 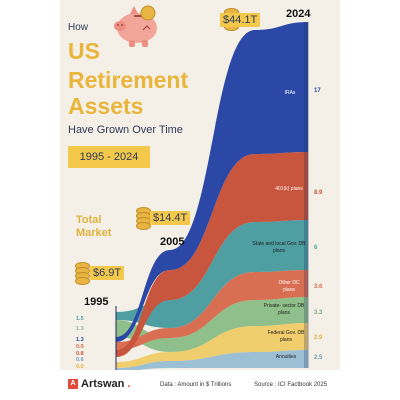 I want to click on band-label-private-db: Private- sector DB plans, so click(x=284, y=309).